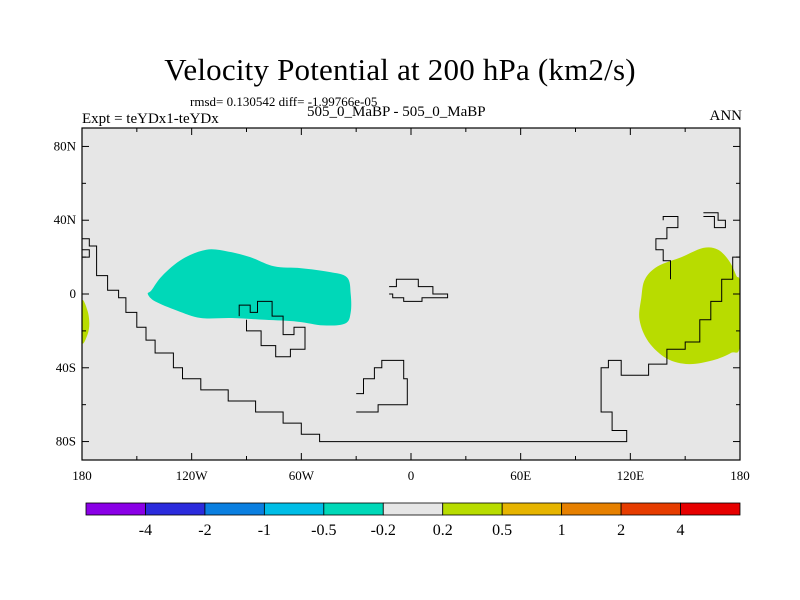 The width and height of the screenshot is (800, 600). What do you see at coordinates (192, 475) in the screenshot?
I see `x-tick-label: 120W` at bounding box center [192, 475].